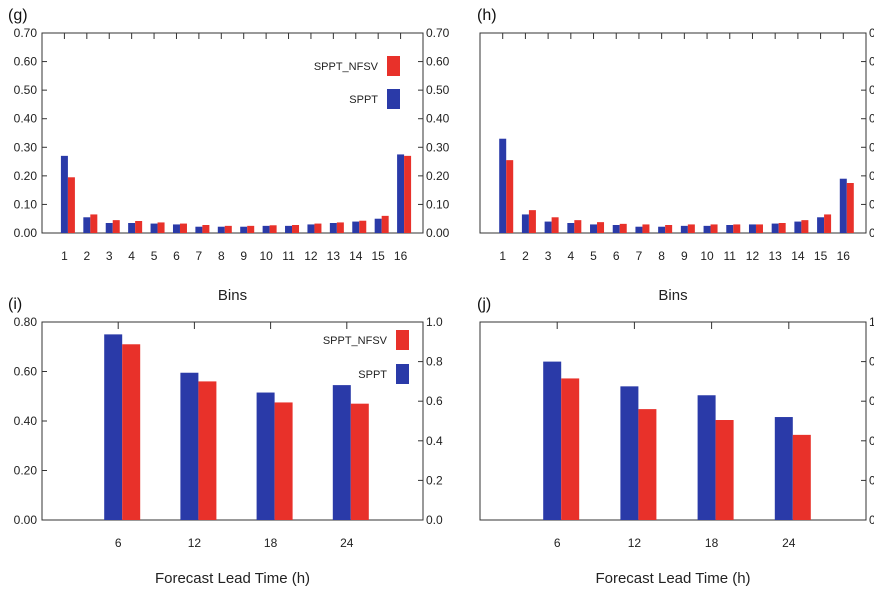 The height and width of the screenshot is (594, 874). Describe the element at coordinates (871, 62) in the screenshot. I see `right-y-tick-label: 0.60` at that location.